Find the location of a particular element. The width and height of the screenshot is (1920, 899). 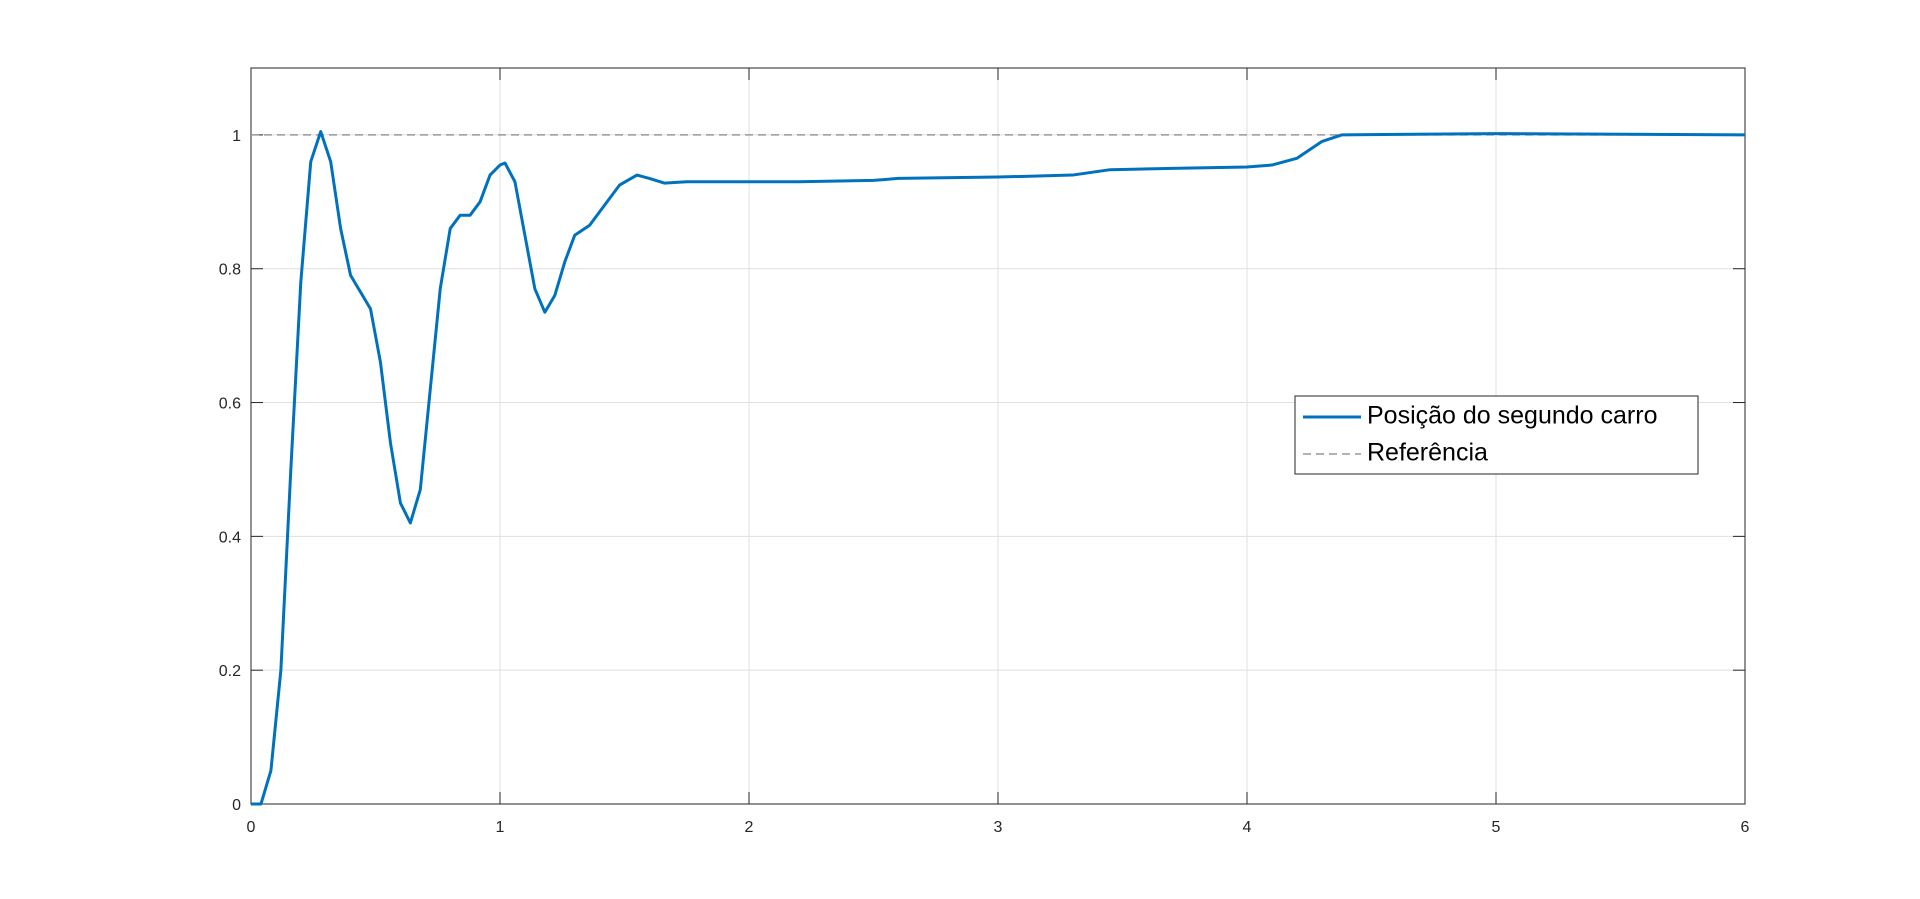

x-tick-label: 0 is located at coordinates (251, 827).